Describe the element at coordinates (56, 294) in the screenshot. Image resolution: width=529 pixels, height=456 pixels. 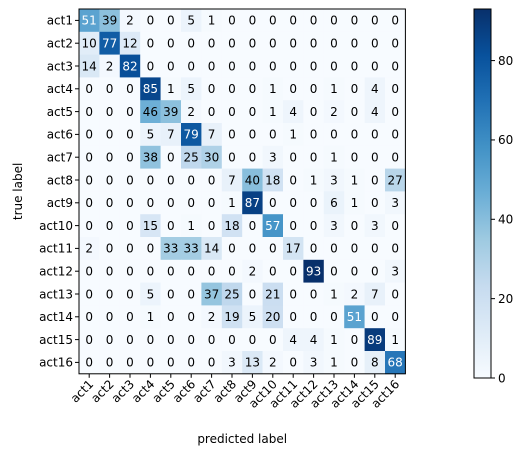
I see `y-tick-label: act13` at that location.